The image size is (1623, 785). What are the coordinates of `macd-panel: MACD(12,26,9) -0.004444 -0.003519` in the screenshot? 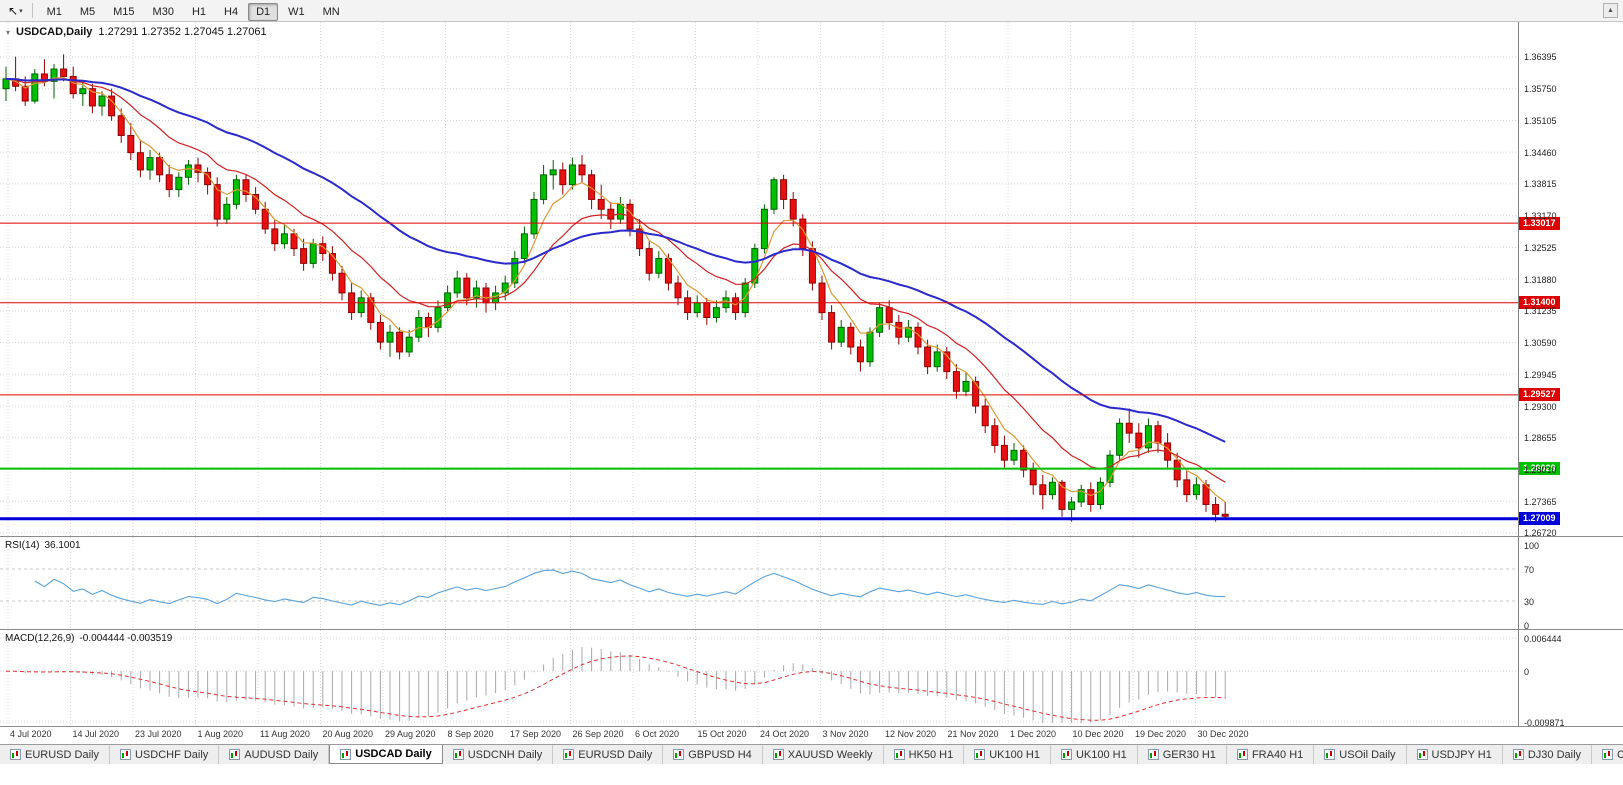 It's located at (811, 678).